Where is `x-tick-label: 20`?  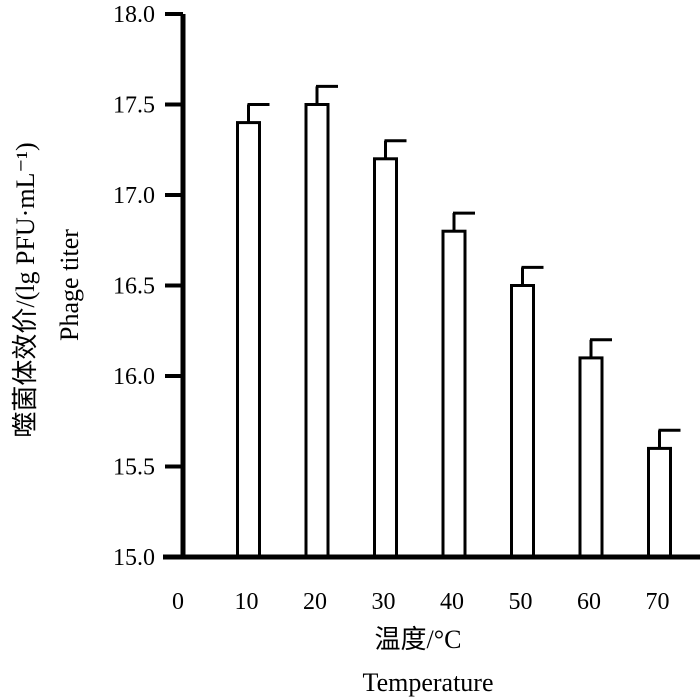
x-tick-label: 20 is located at coordinates (315, 602).